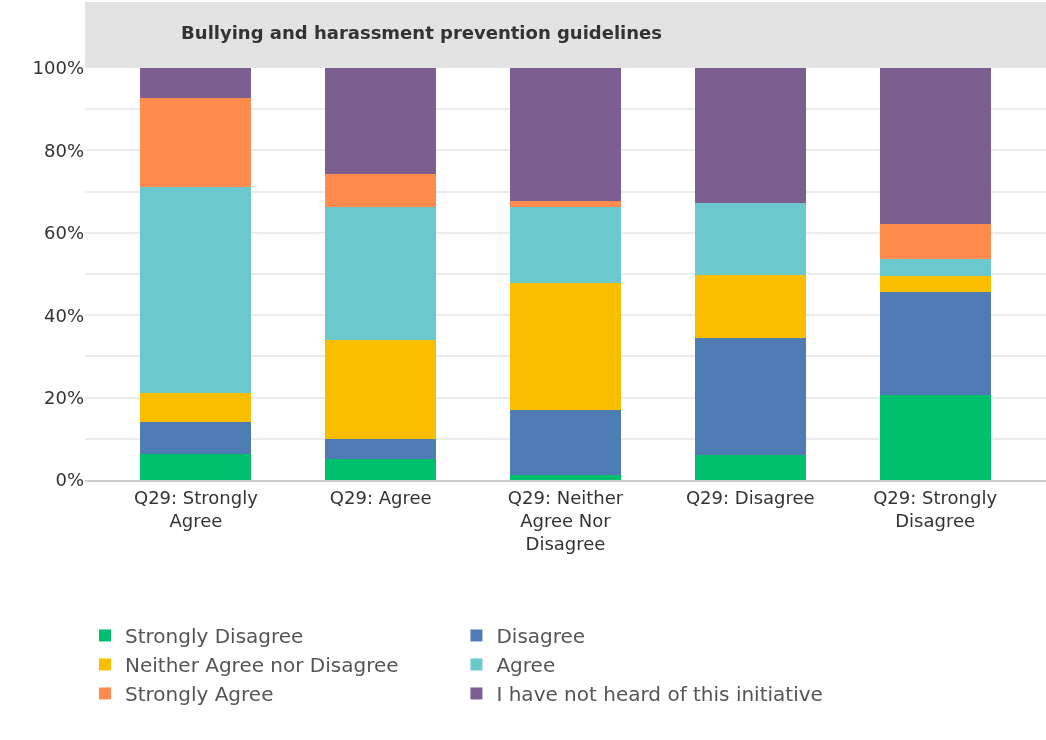  Describe the element at coordinates (63, 397) in the screenshot. I see `y-tick-label: 20%` at that location.